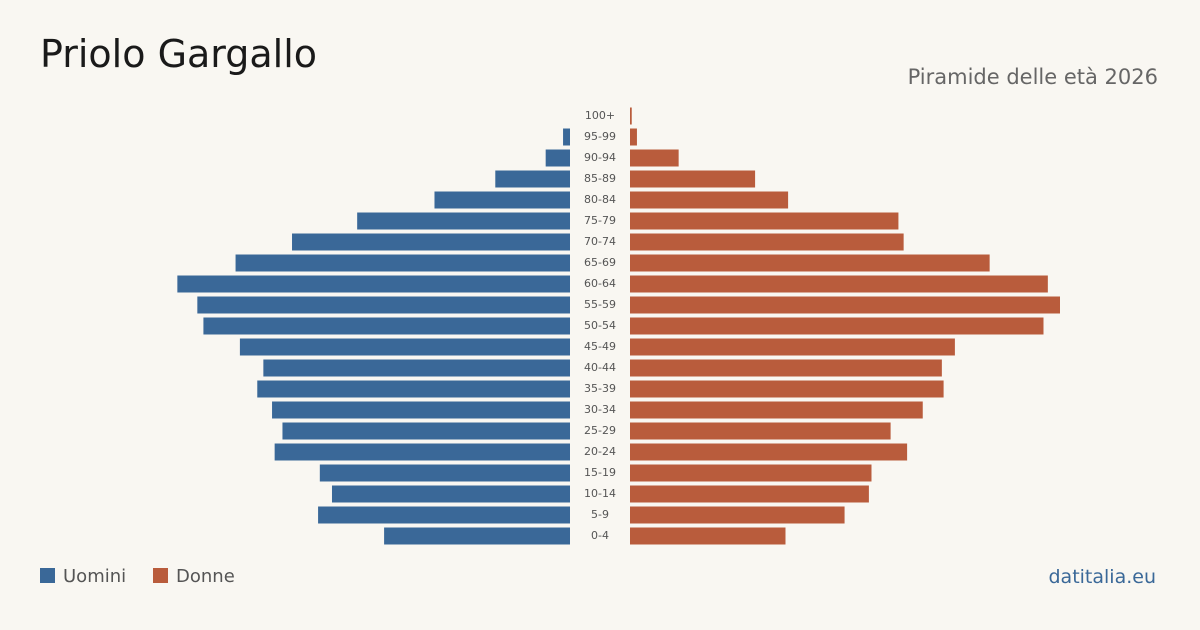 The width and height of the screenshot is (1200, 630). What do you see at coordinates (600, 304) in the screenshot?
I see `age-label: 55-59` at bounding box center [600, 304].